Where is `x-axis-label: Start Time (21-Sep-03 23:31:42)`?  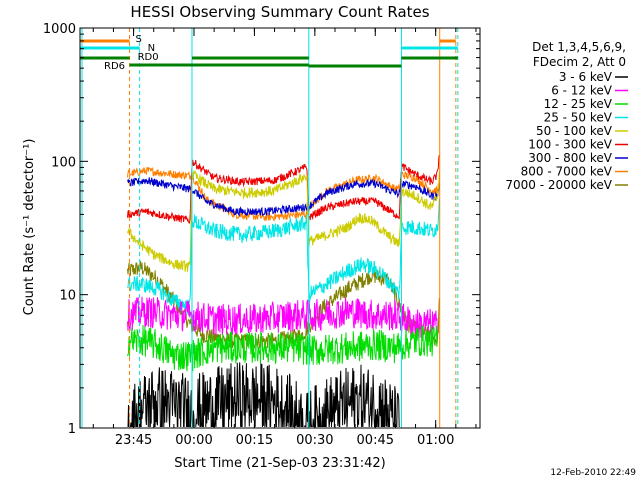
x-axis-label: Start Time (21-Sep-03 23:31:42) is located at coordinates (279, 463).